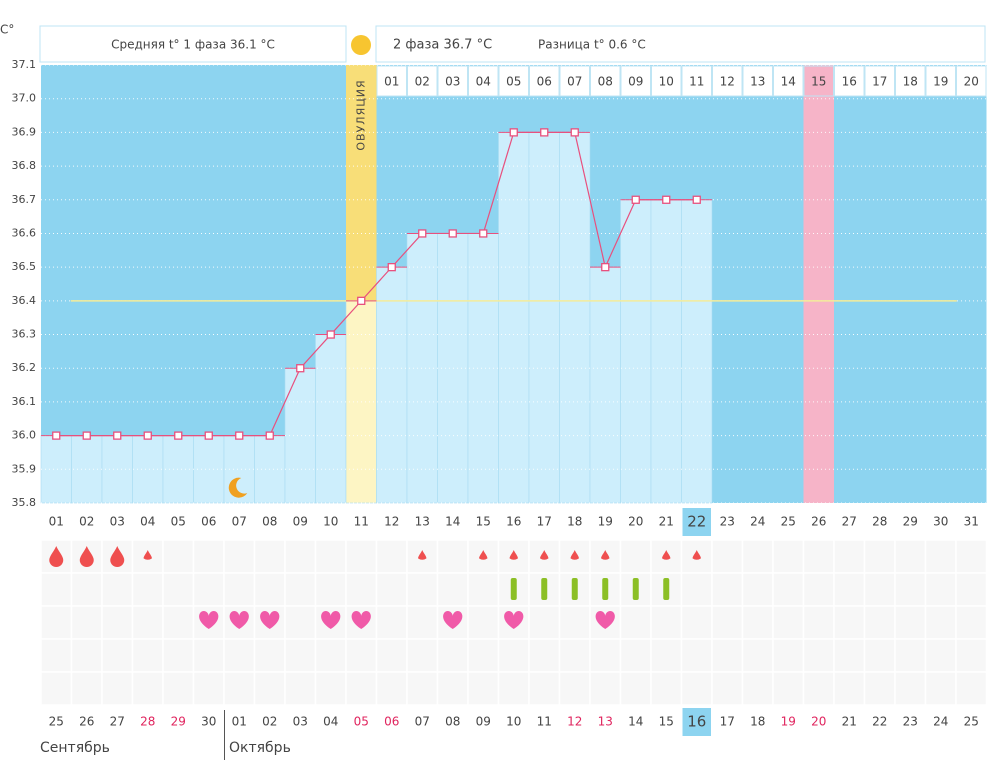 The width and height of the screenshot is (1000, 760). I want to click on date-label: 27, so click(117, 722).